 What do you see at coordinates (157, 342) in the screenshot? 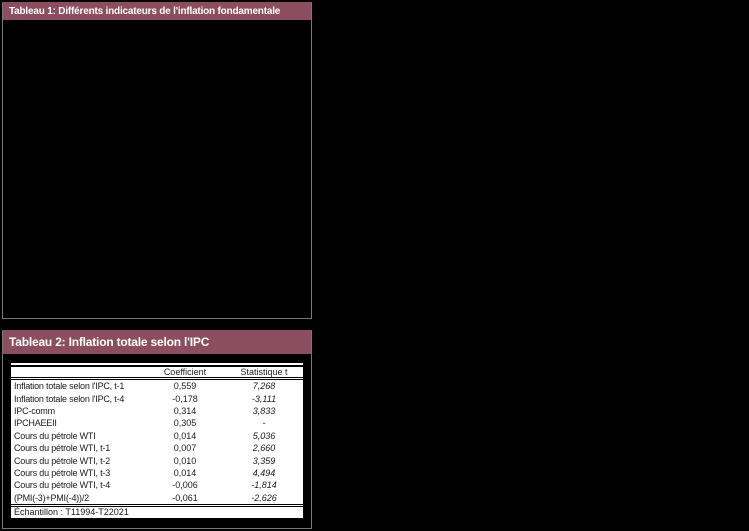
I see `tableau2-title: Tableau 2: Inflation totale selon l'IPC` at bounding box center [157, 342].